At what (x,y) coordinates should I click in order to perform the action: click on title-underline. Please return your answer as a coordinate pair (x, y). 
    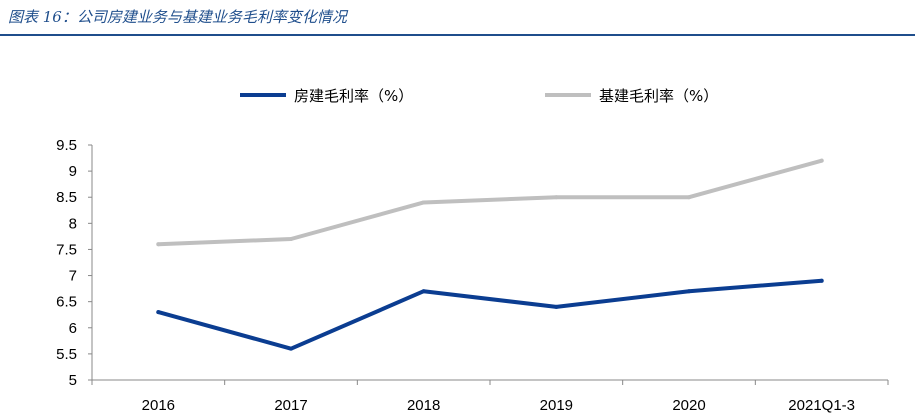
    Looking at the image, I should click on (457, 35).